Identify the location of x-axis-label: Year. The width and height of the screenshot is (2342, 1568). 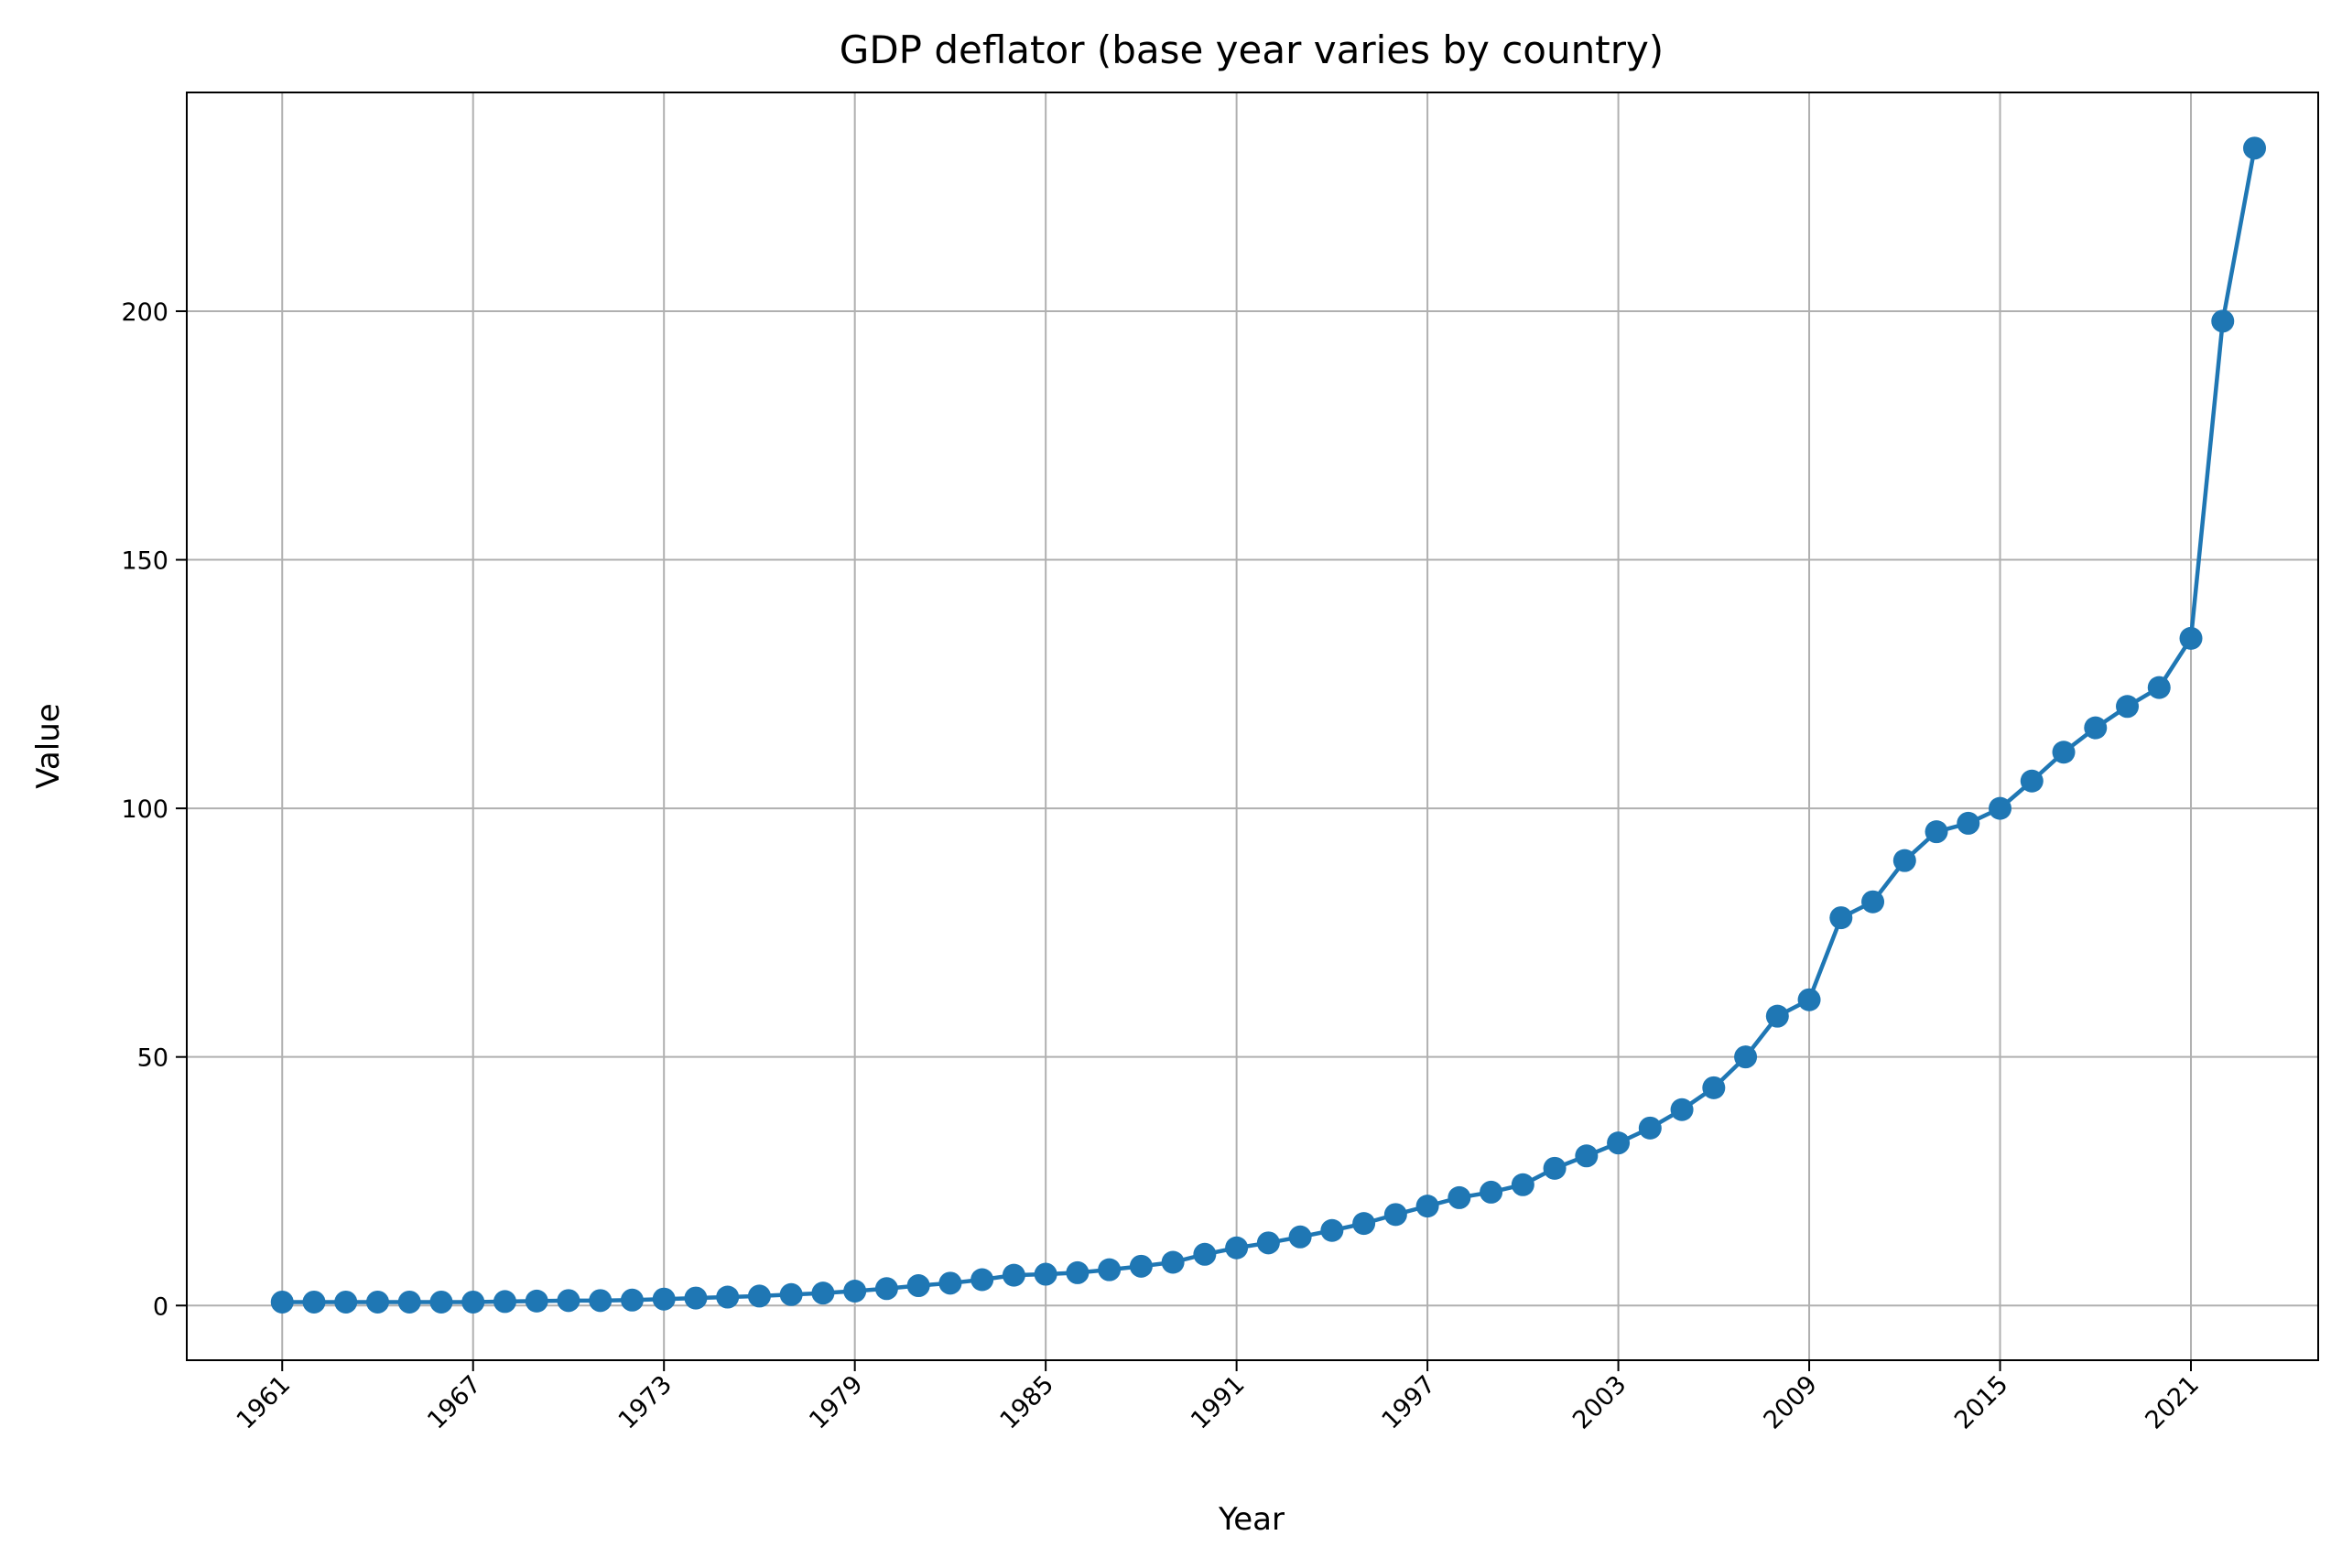
(1252, 1519).